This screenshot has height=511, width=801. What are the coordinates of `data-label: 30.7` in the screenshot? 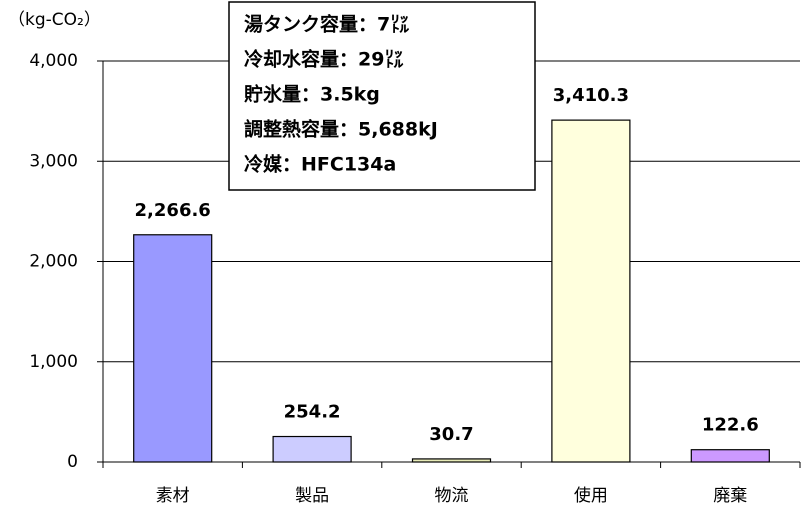 It's located at (451, 434).